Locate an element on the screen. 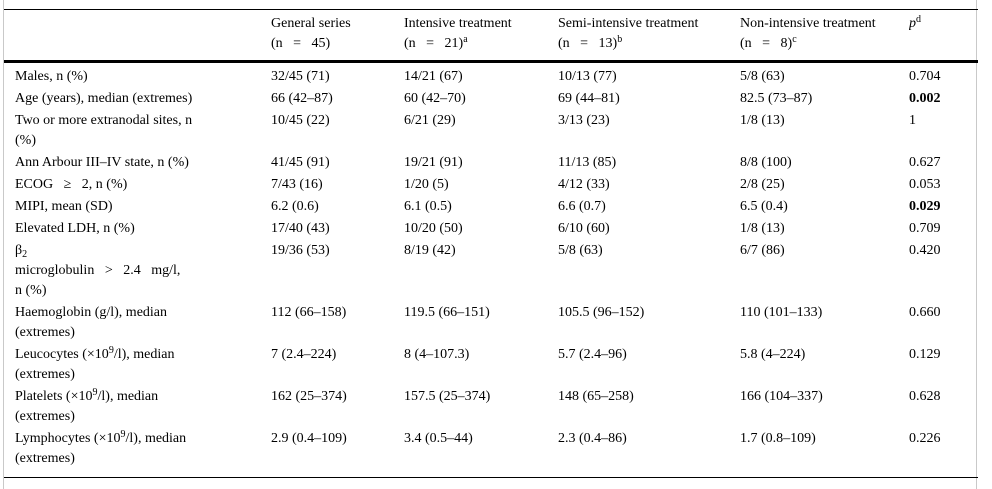 The image size is (992, 489). cell-value: 2.9 (0.4–109) is located at coordinates (337, 453).